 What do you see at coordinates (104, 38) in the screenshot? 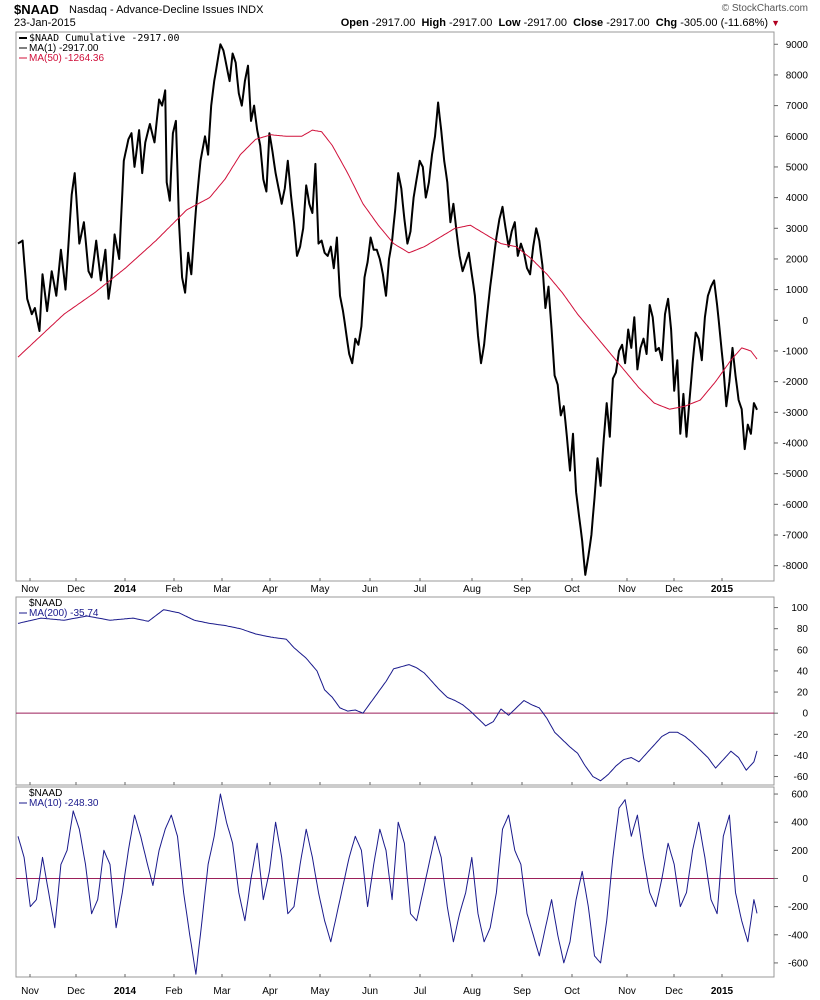
I see `legend-entry: $NAAD Cumulative -2917.00` at bounding box center [104, 38].